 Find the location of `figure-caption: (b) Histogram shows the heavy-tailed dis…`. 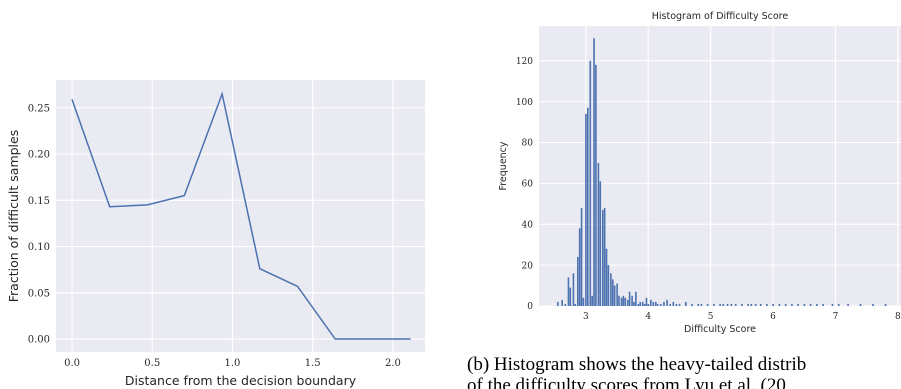

figure-caption: (b) Histogram shows the heavy-tailed dis… is located at coordinates (684, 371).